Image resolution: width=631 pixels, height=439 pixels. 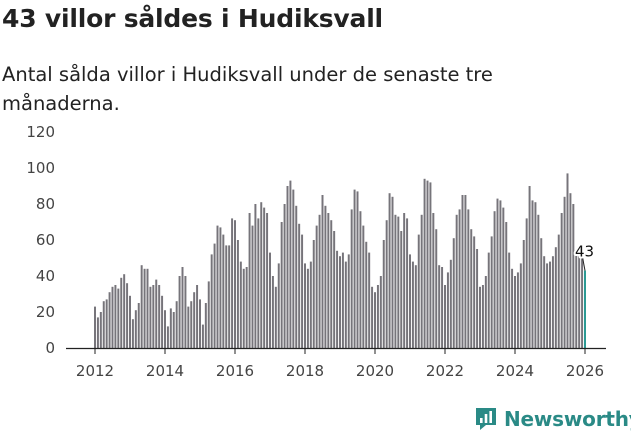 What do you see at coordinates (445, 371) in the screenshot?
I see `x-tick-label: 2022` at bounding box center [445, 371].